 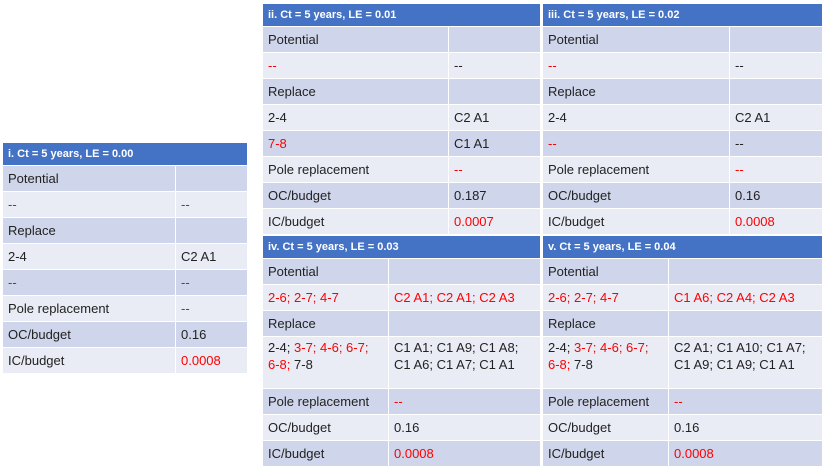 I want to click on label-cell: 7-8, so click(x=356, y=143).